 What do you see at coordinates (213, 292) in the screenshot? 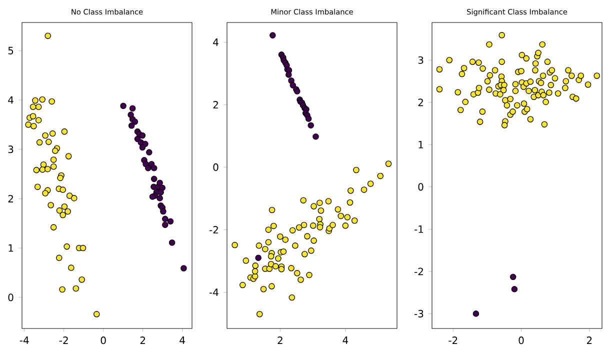
I see `y-tick-label: -4` at bounding box center [213, 292].